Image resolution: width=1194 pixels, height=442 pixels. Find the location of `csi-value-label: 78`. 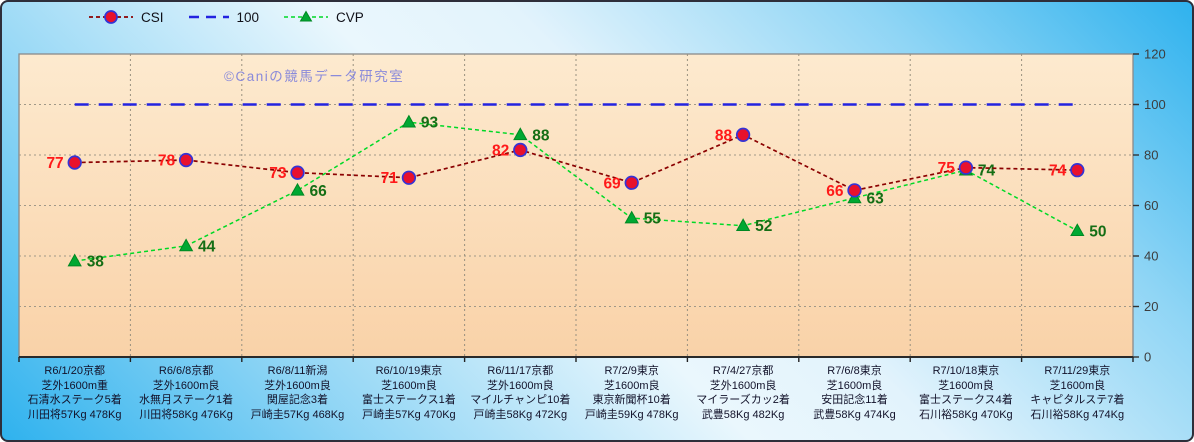

csi-value-label: 78 is located at coordinates (167, 161).